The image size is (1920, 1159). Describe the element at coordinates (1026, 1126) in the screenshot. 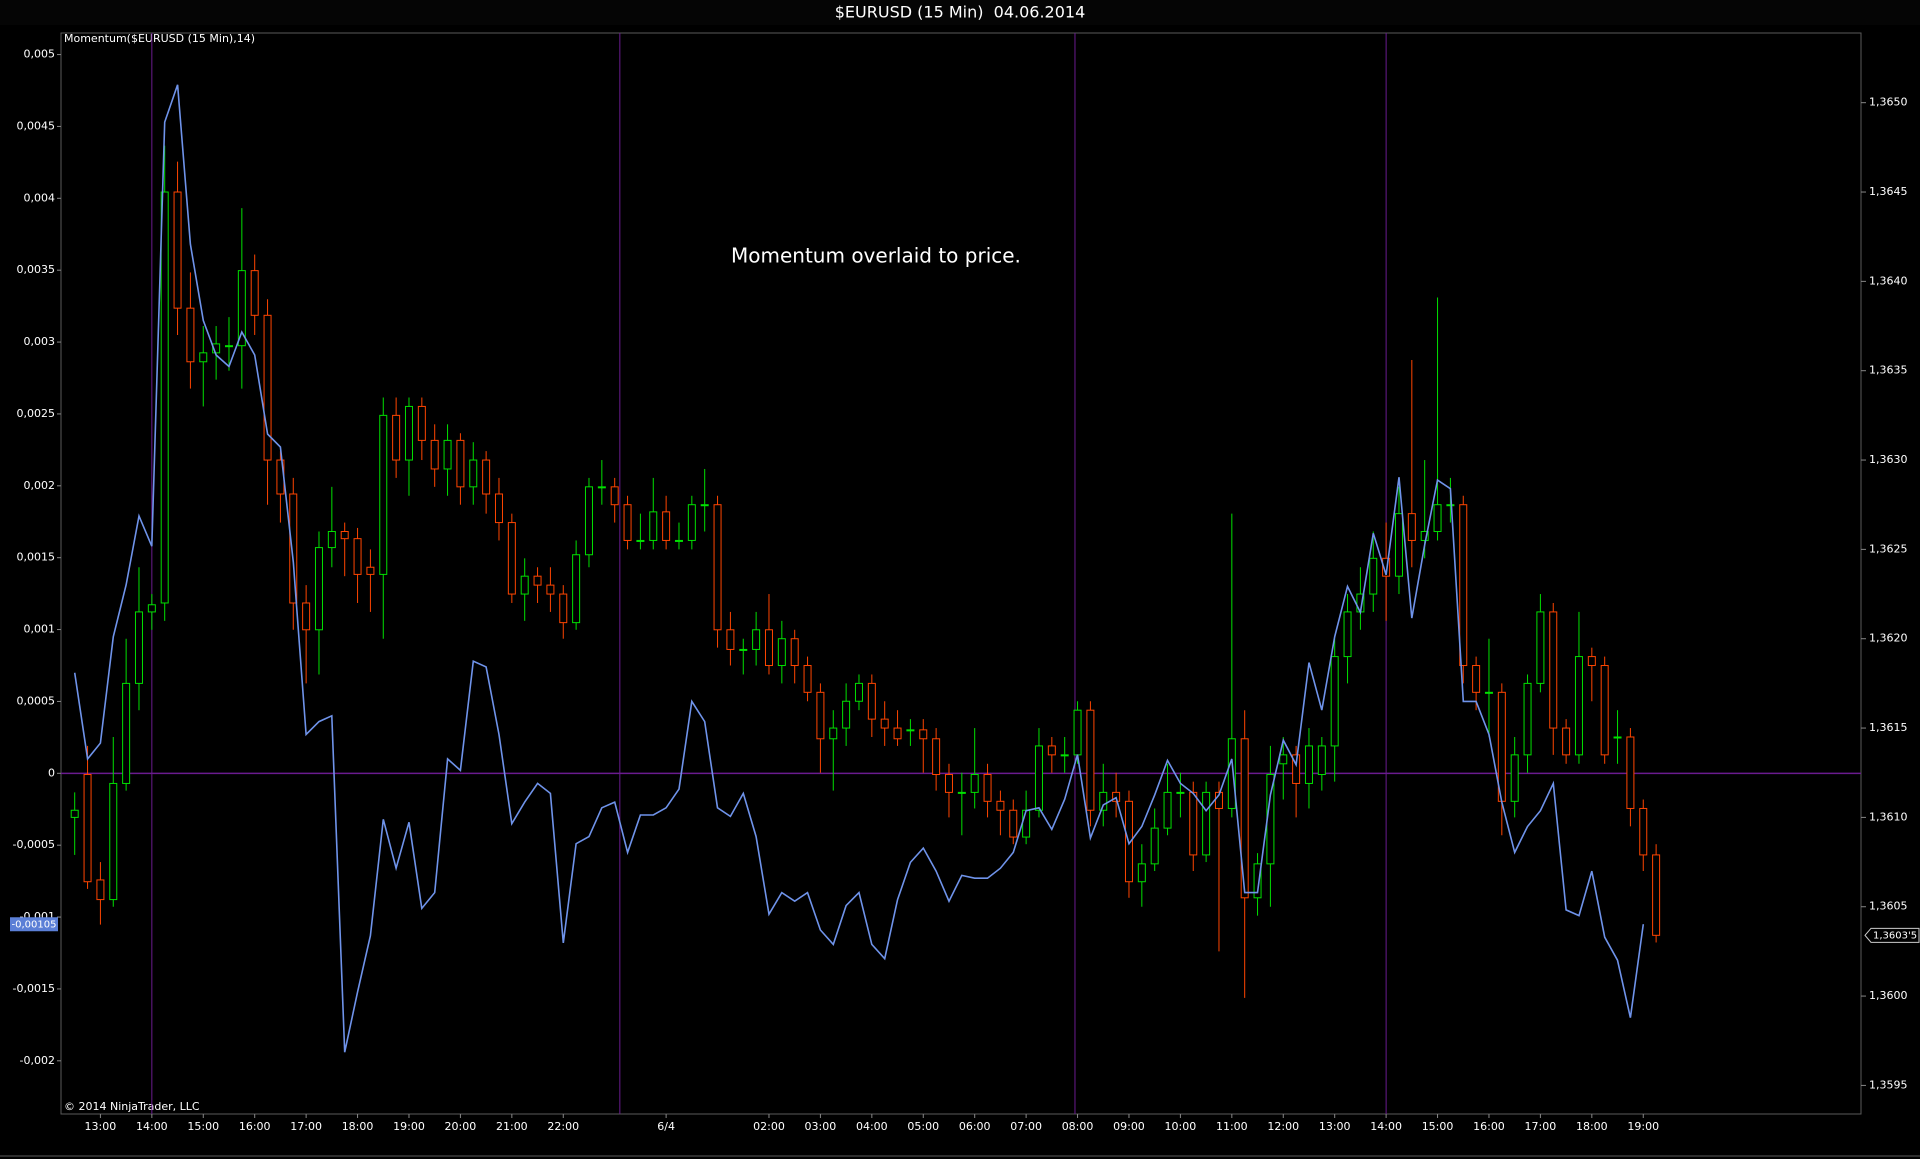

I see `x-tick-label: 07:00` at that location.